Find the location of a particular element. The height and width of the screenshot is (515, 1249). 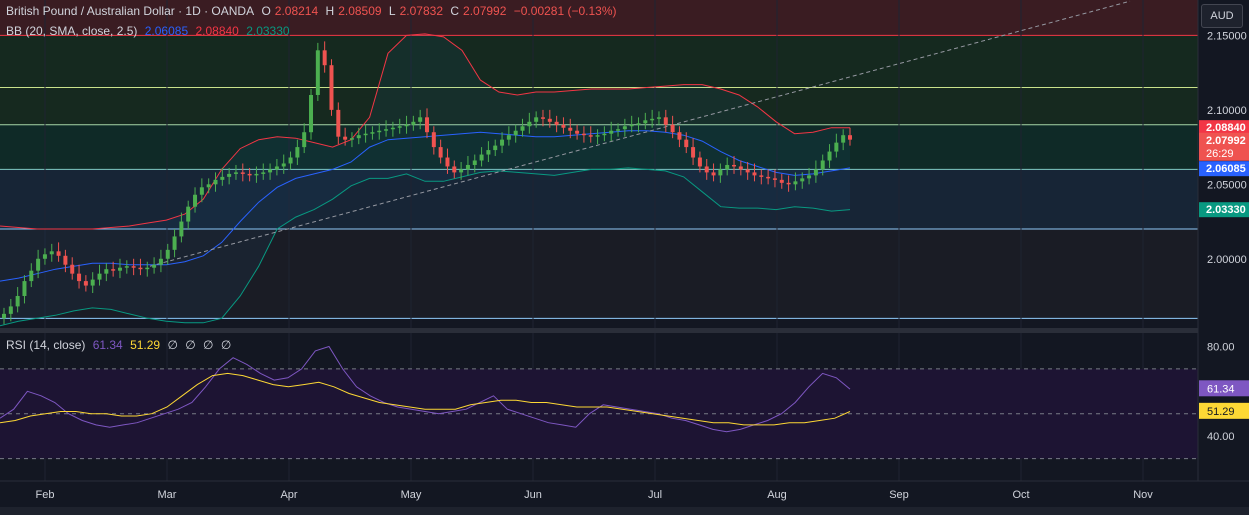

high-value: 2.08509 is located at coordinates (360, 11).